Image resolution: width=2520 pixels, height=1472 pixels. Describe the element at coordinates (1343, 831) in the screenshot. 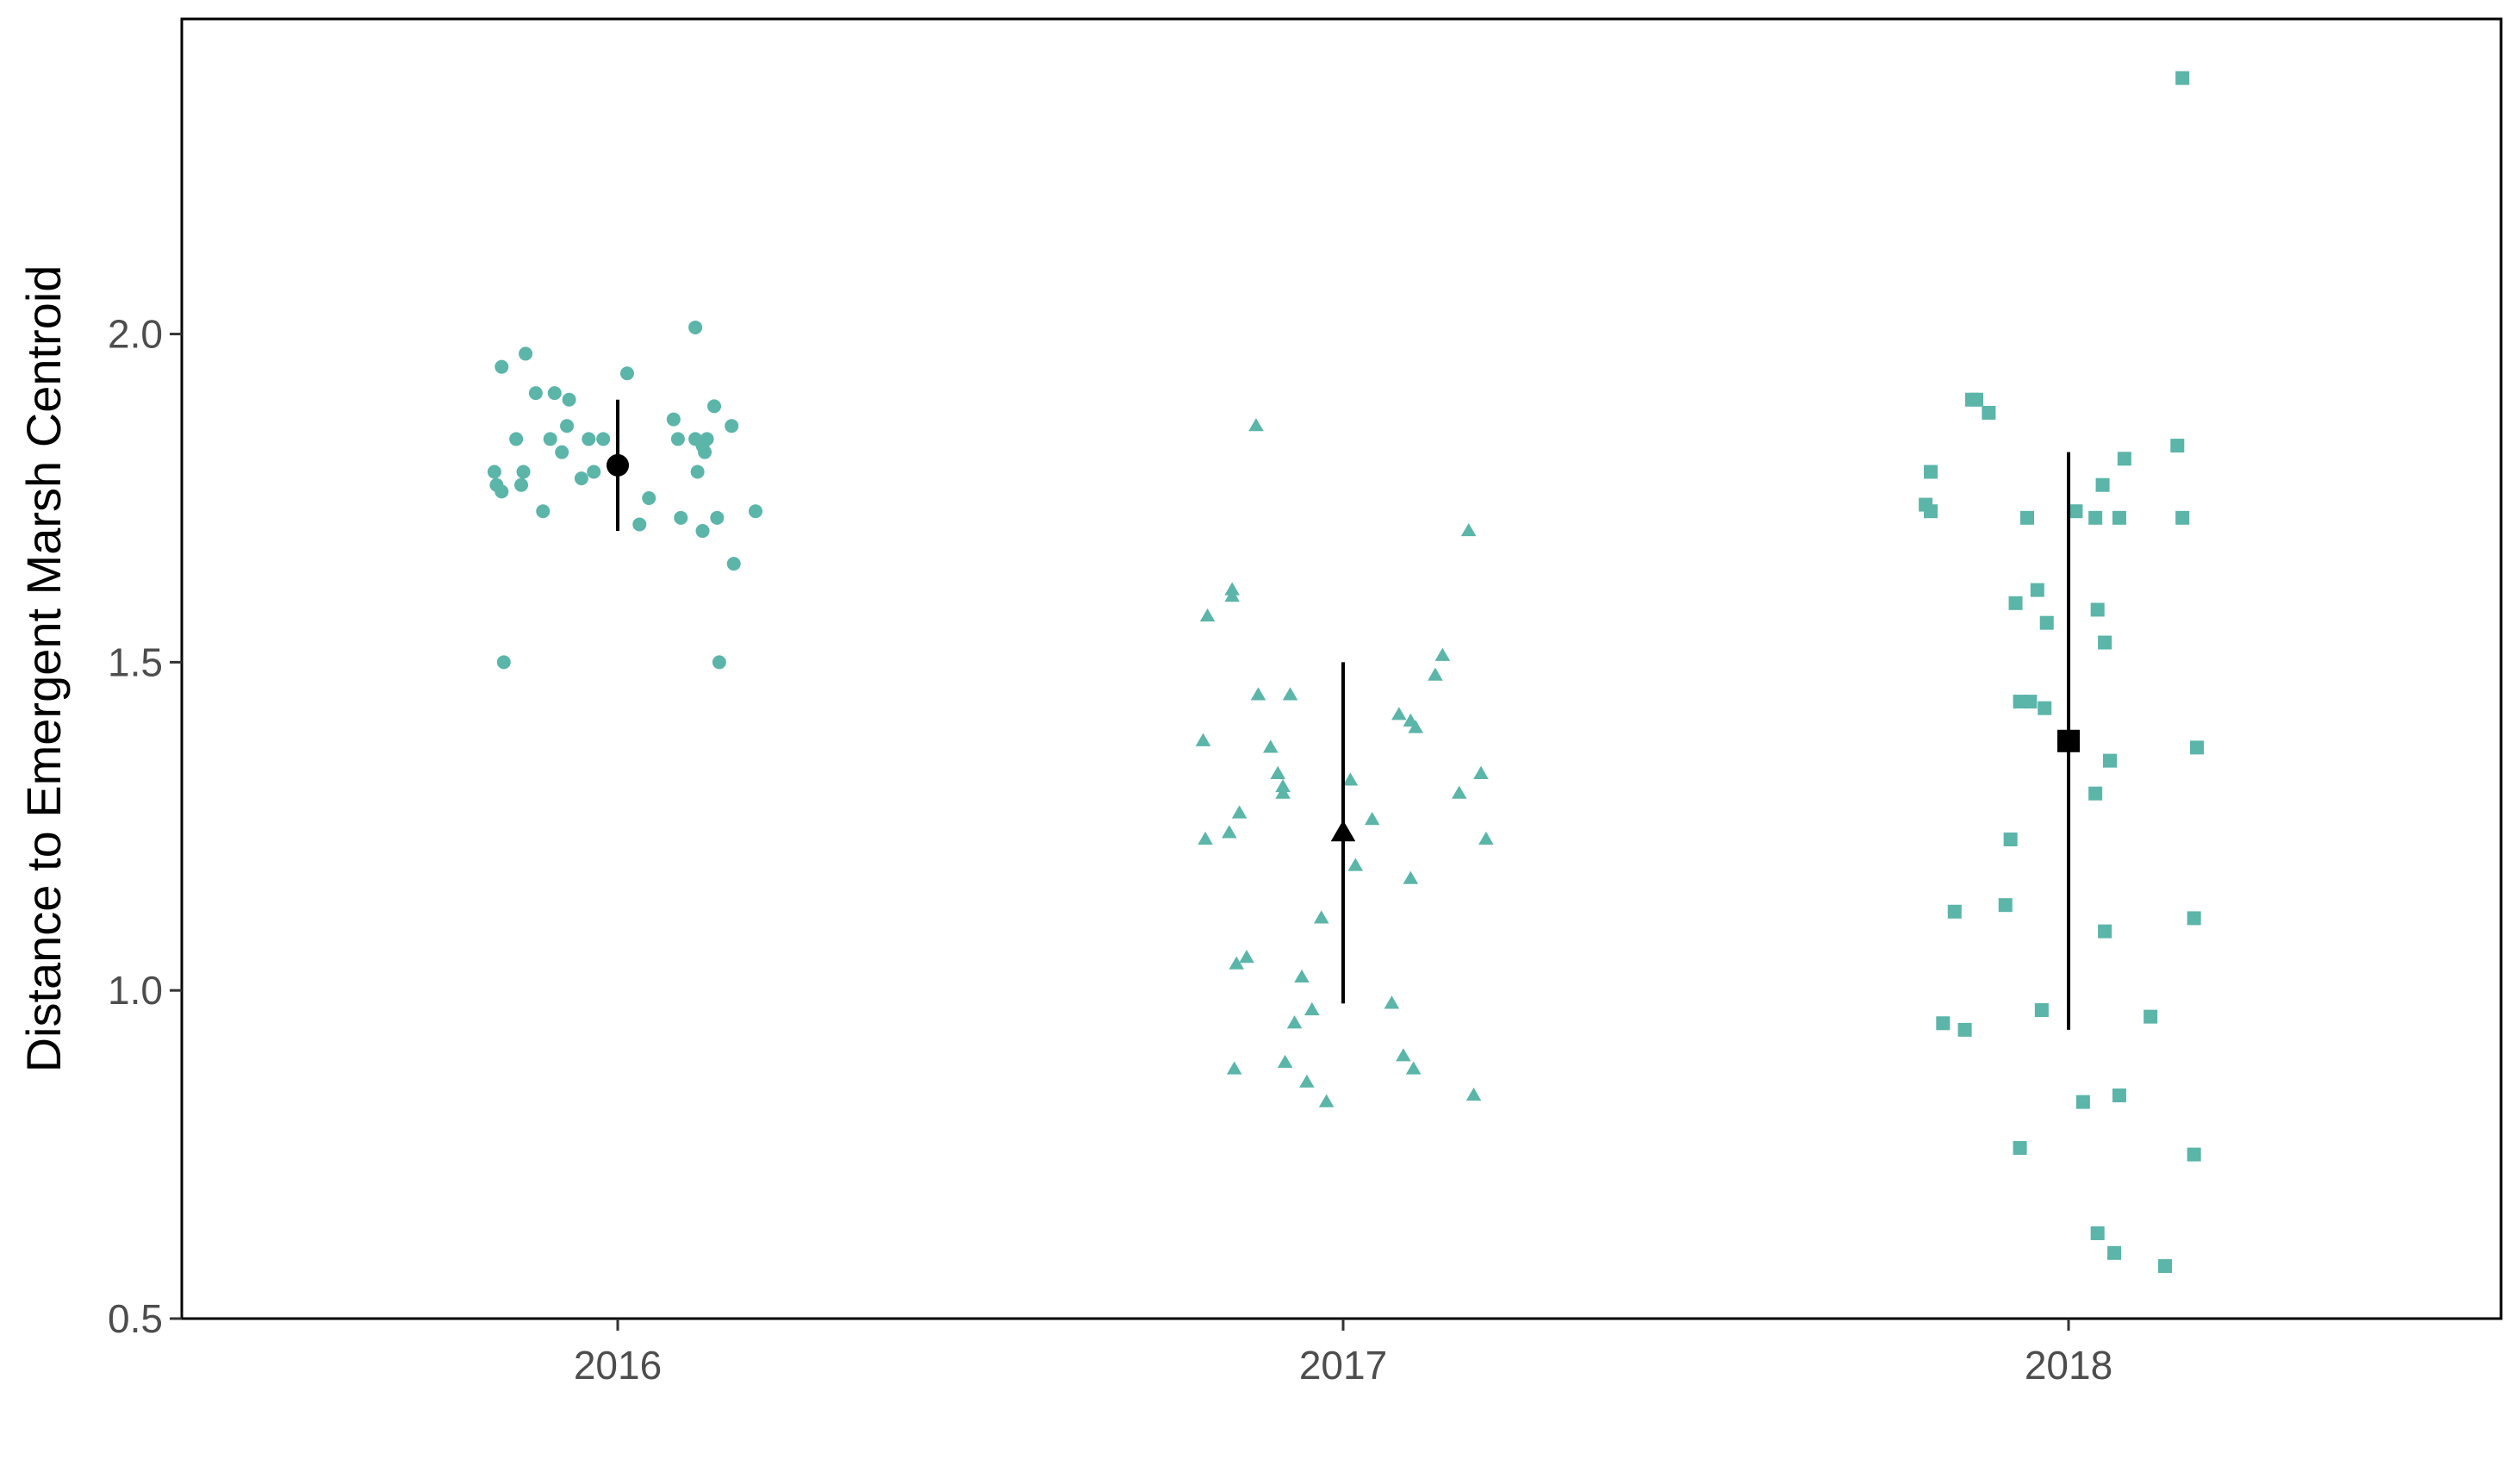

I see `mean-marker-2017` at that location.